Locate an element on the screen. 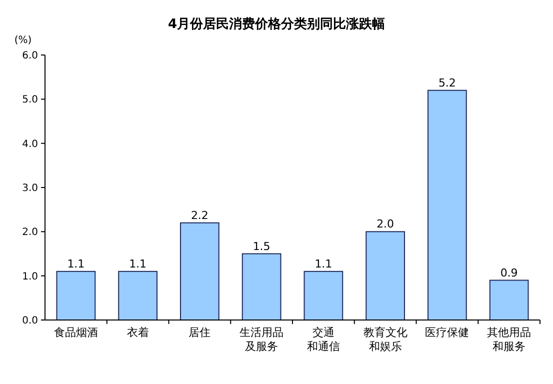 This screenshot has height=384, width=553. data-label: 5.2 is located at coordinates (447, 83).